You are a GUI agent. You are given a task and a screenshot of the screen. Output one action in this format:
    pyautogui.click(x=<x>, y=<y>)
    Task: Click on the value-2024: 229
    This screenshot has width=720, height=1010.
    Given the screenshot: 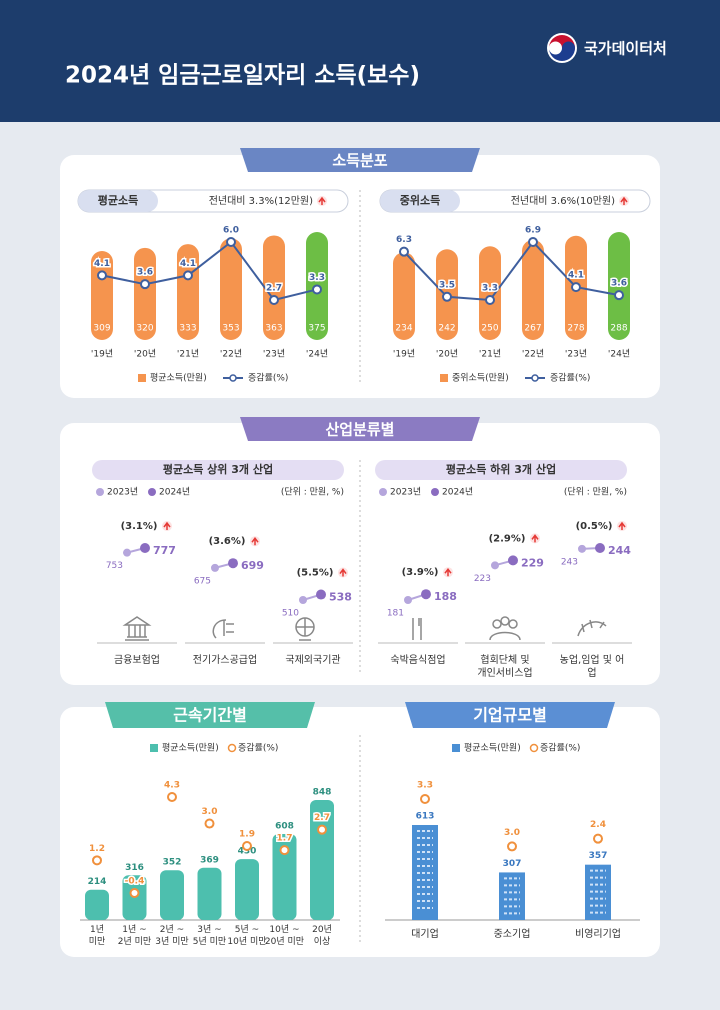 What is the action you would take?
    pyautogui.click(x=532, y=562)
    